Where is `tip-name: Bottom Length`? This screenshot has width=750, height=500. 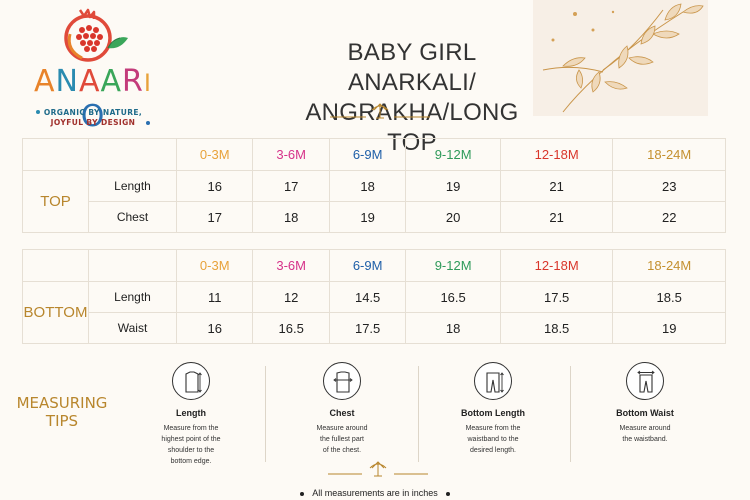
tip-name: Bottom Length is located at coordinates (493, 413).